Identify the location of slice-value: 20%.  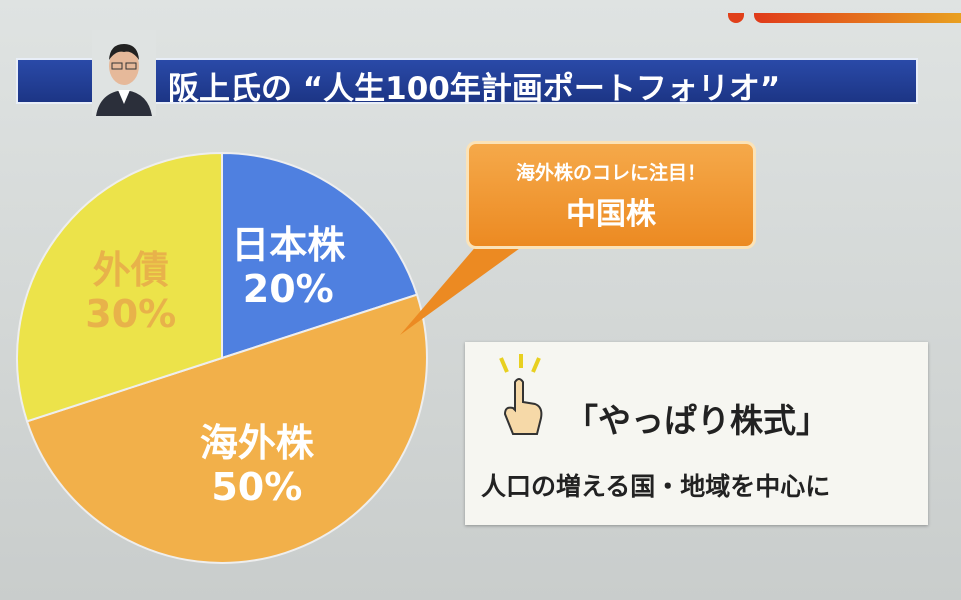
(288, 288).